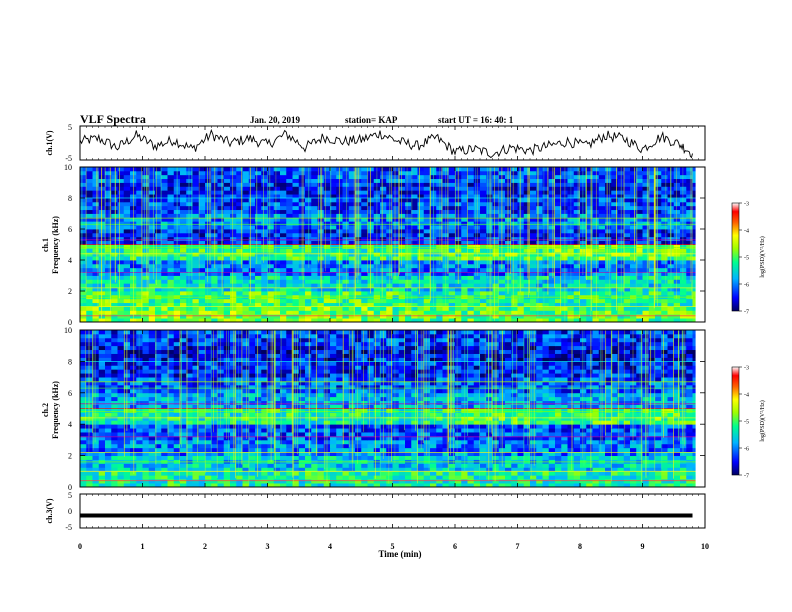 The height and width of the screenshot is (612, 792). Describe the element at coordinates (275, 120) in the screenshot. I see `date-label: Jan. 20, 2019` at that location.